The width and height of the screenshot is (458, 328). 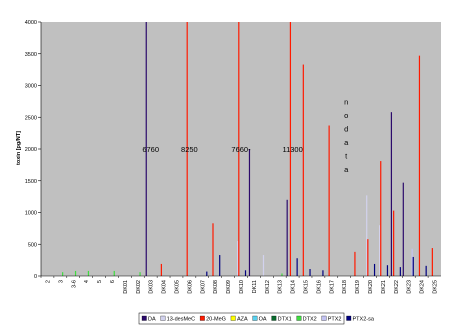 I want to click on y-tick-label: 1500, so click(x=31, y=182).